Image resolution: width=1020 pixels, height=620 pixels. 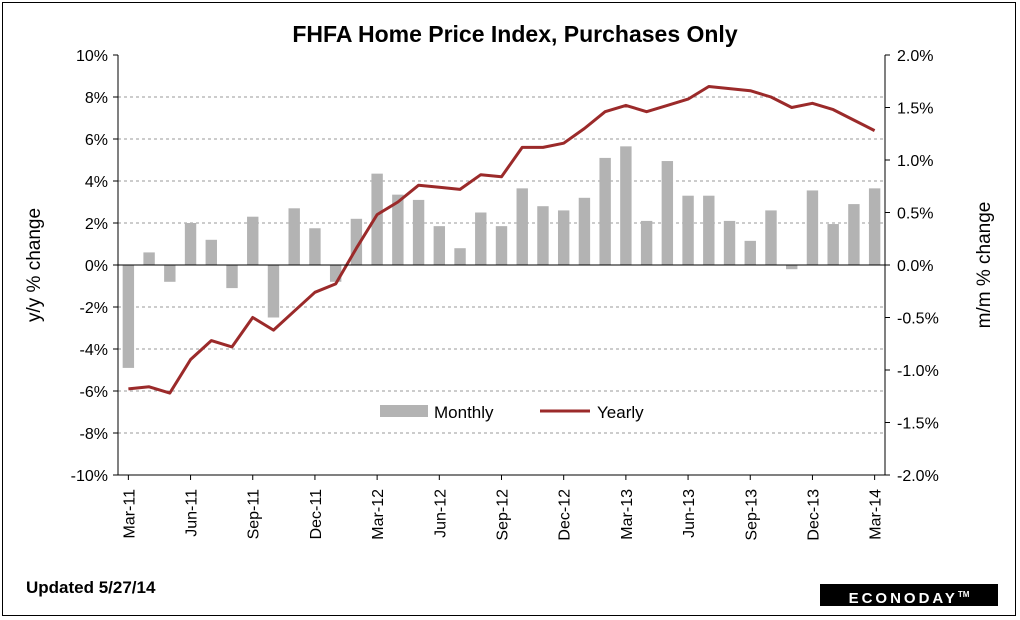 I want to click on y-right-tick-label: 1.0%, so click(x=915, y=161).